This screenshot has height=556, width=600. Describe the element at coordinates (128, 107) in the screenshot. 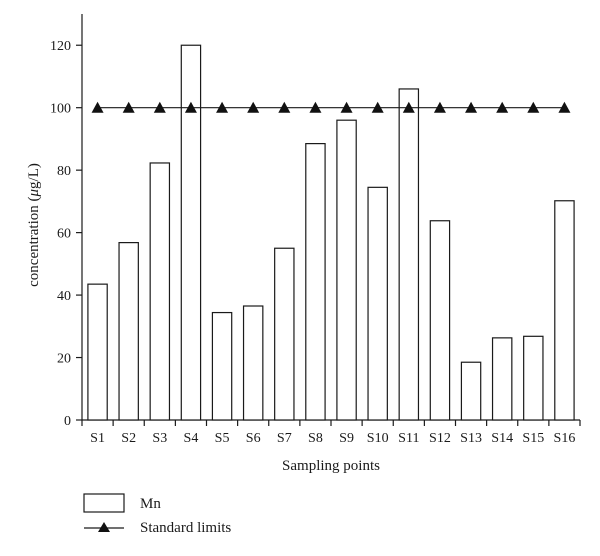

I see `standard-limit-marker-s2` at that location.